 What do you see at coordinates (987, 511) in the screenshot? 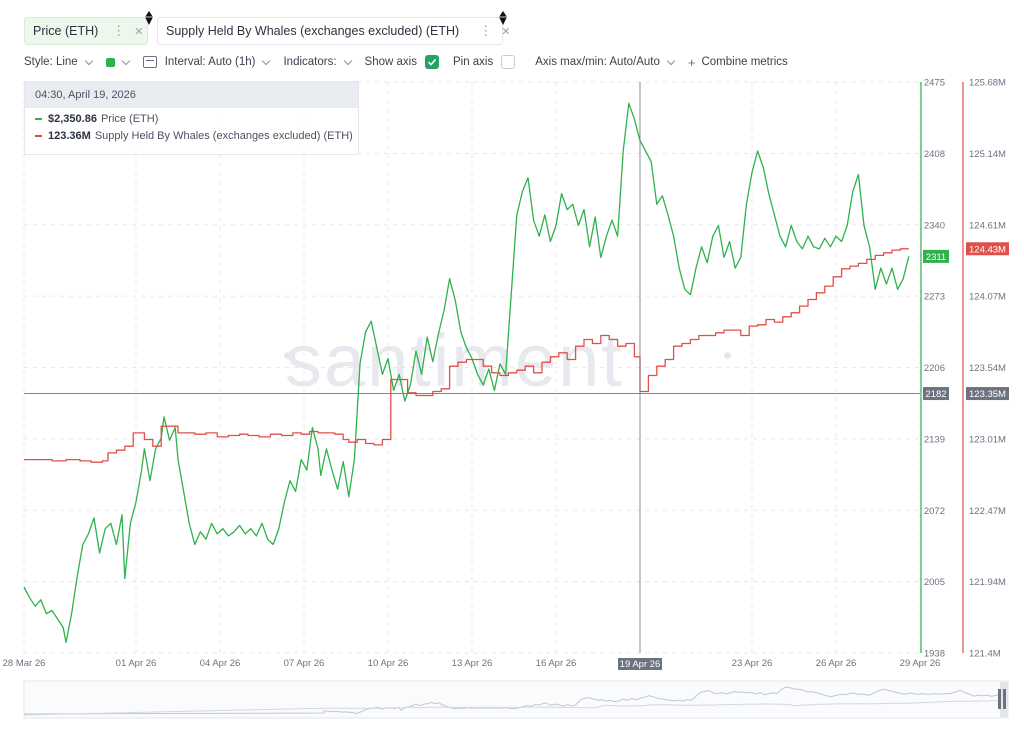
I see `whales-tick-label: 122.47M` at bounding box center [987, 511].